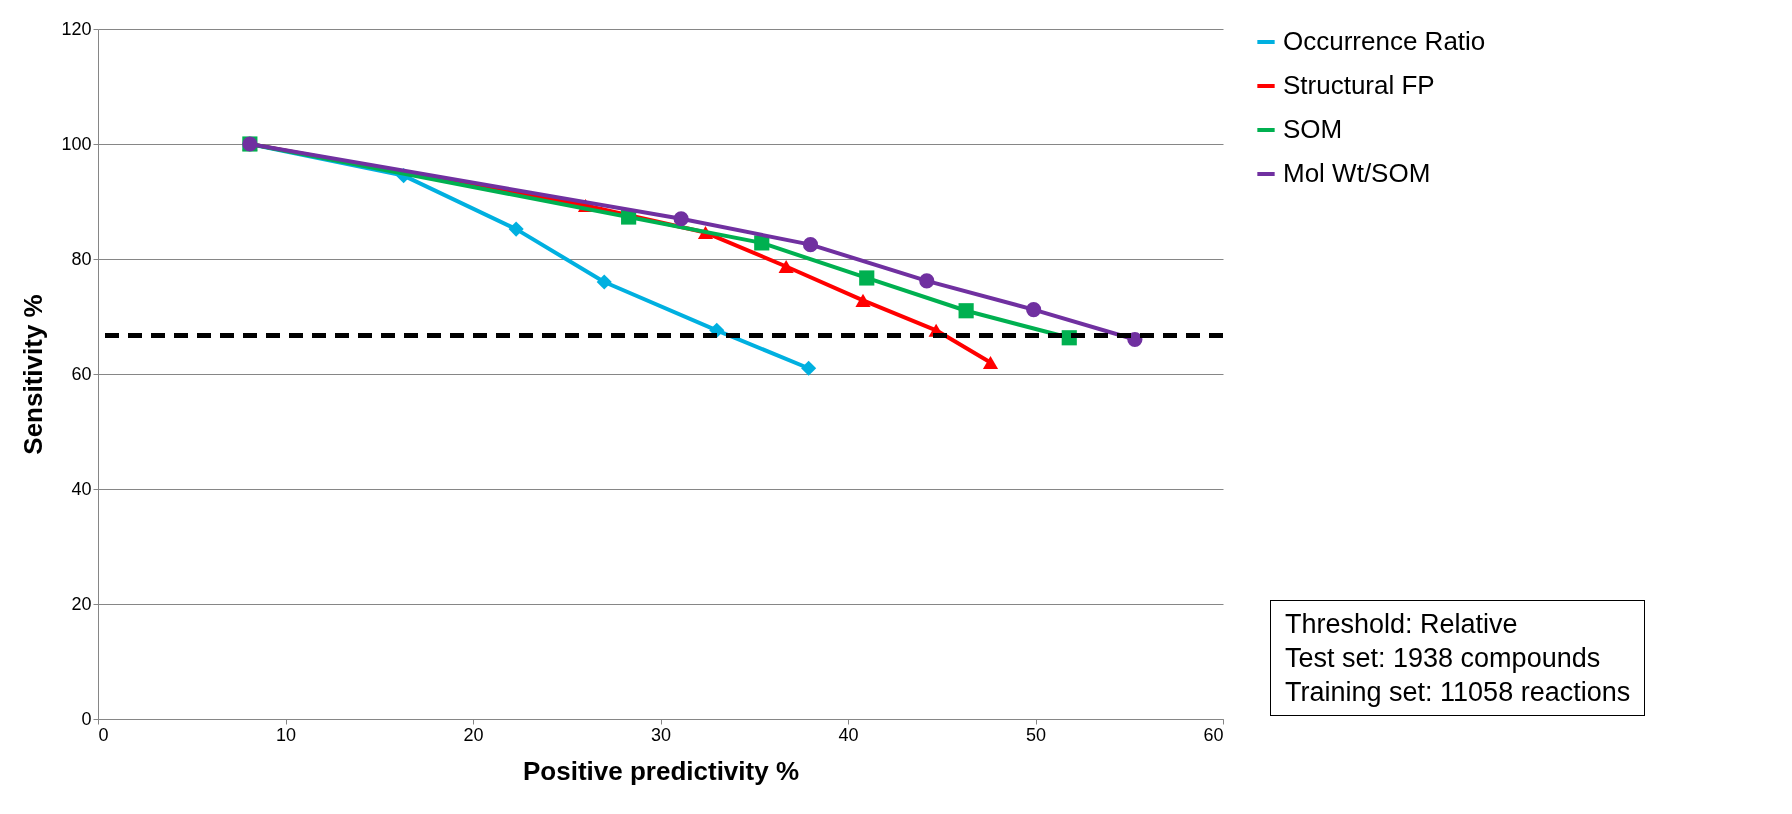  I want to click on y-tick-label: 20, so click(81, 603).